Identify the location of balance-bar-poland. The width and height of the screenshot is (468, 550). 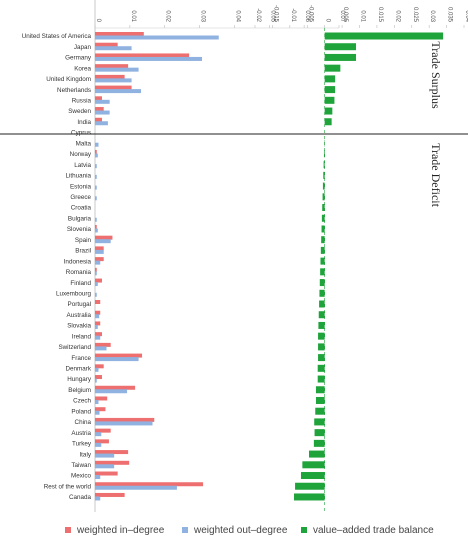
(320, 411).